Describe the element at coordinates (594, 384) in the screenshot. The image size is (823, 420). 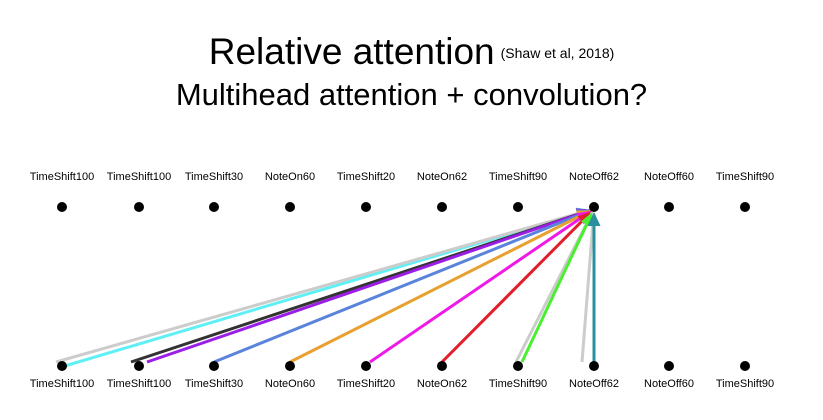
I see `bottom-token-label: NoteOff62` at that location.